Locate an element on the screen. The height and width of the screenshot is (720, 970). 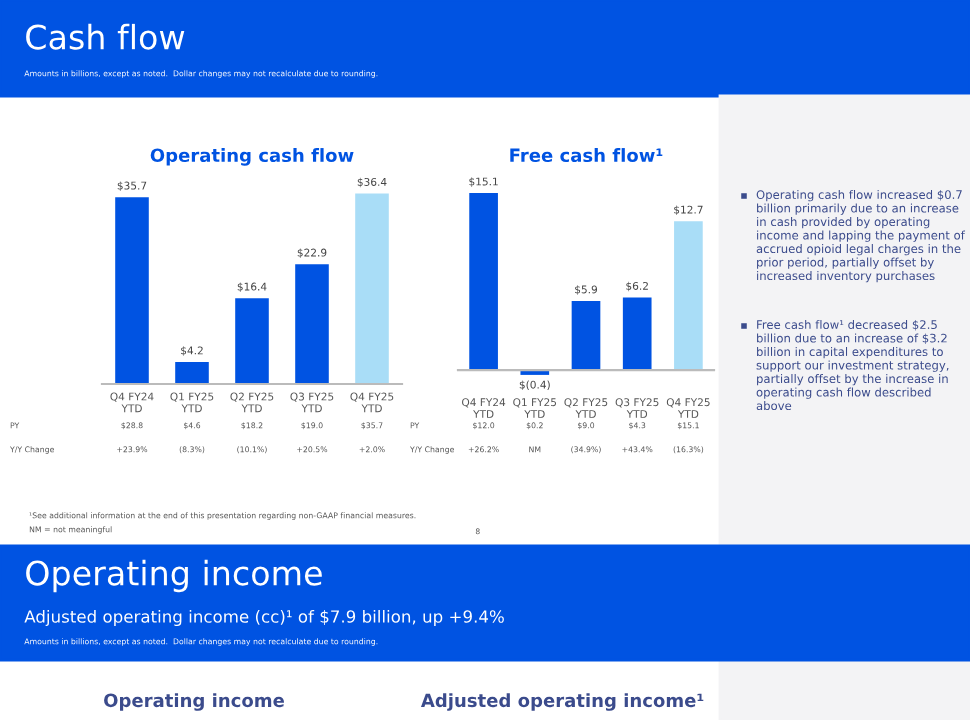
text: Cash flow is located at coordinates (105, 36).